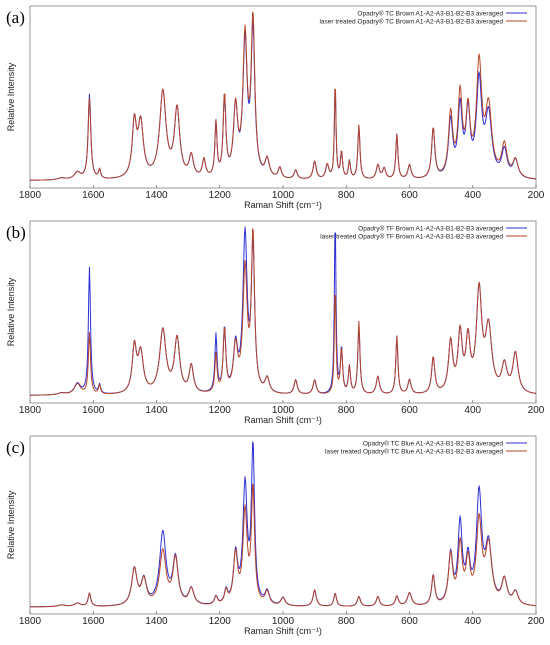 The image size is (550, 645). I want to click on panel-label: (b), so click(16, 232).